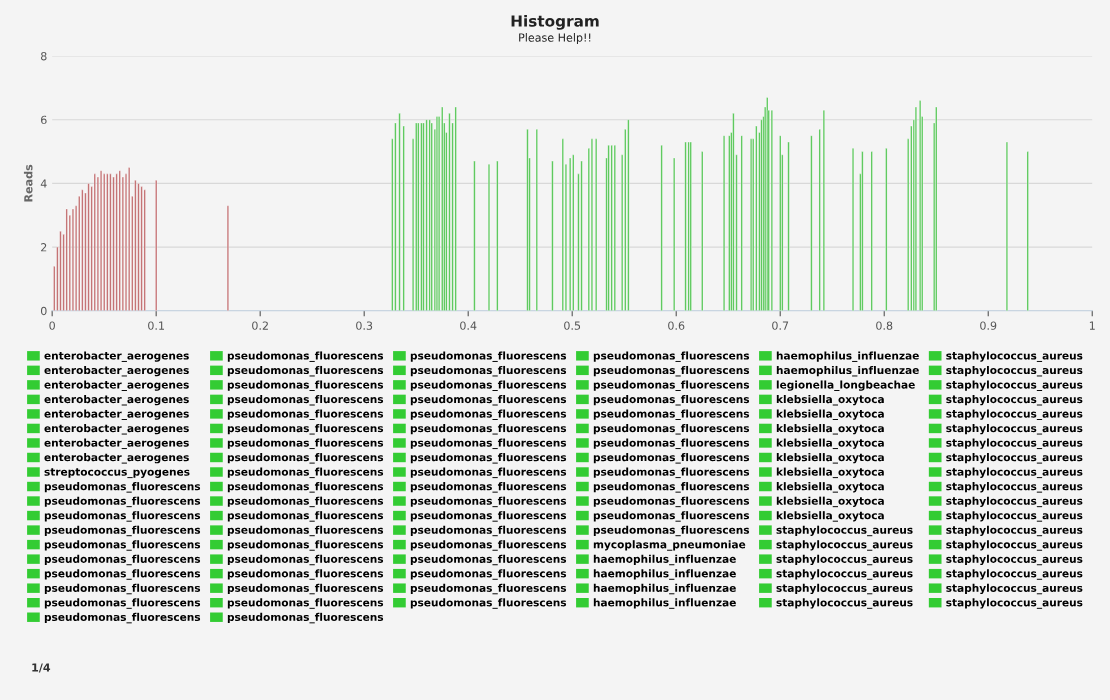 Image resolution: width=1110 pixels, height=700 pixels. Describe the element at coordinates (364, 325) in the screenshot. I see `x-tick-label: 0.3` at that location.